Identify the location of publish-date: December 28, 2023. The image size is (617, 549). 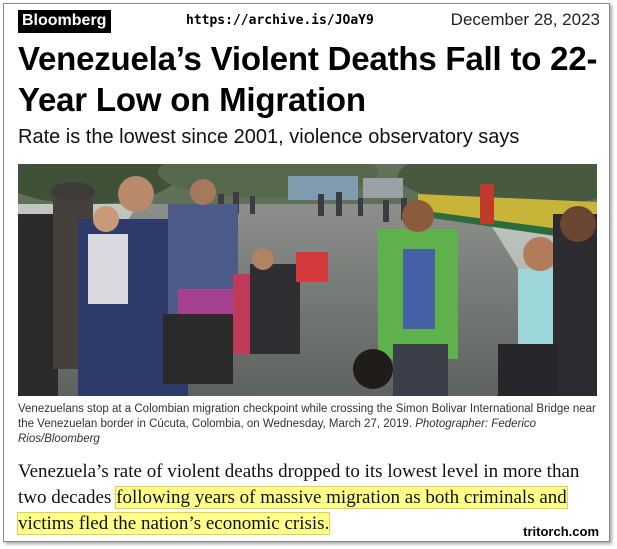
(525, 19).